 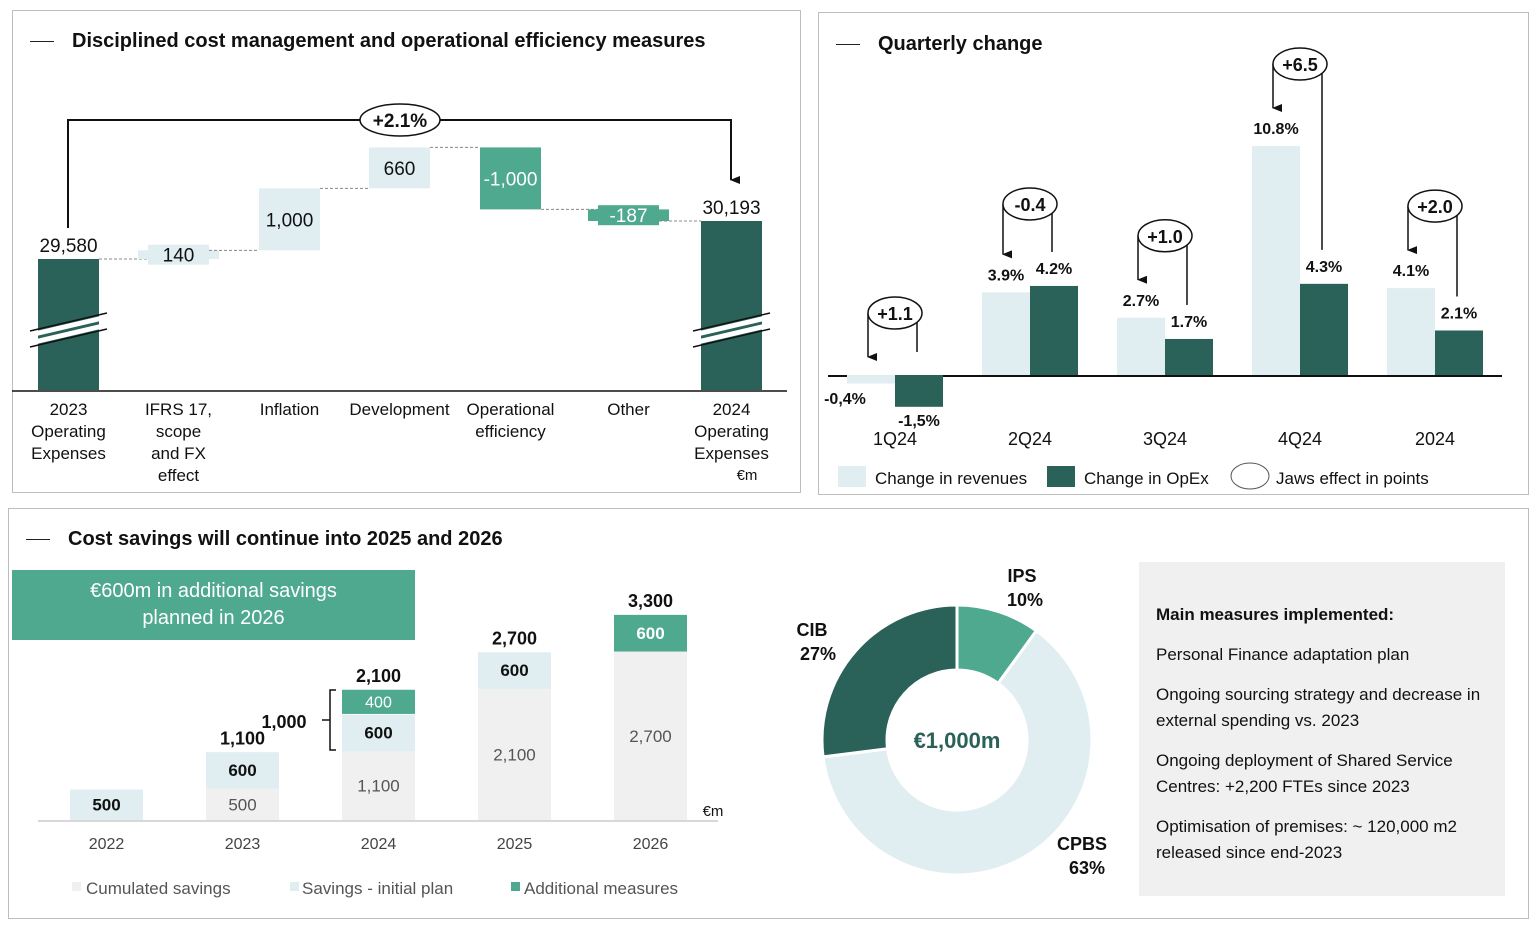 What do you see at coordinates (1352, 478) in the screenshot?
I see `legend-label: Jaws effect in points` at bounding box center [1352, 478].